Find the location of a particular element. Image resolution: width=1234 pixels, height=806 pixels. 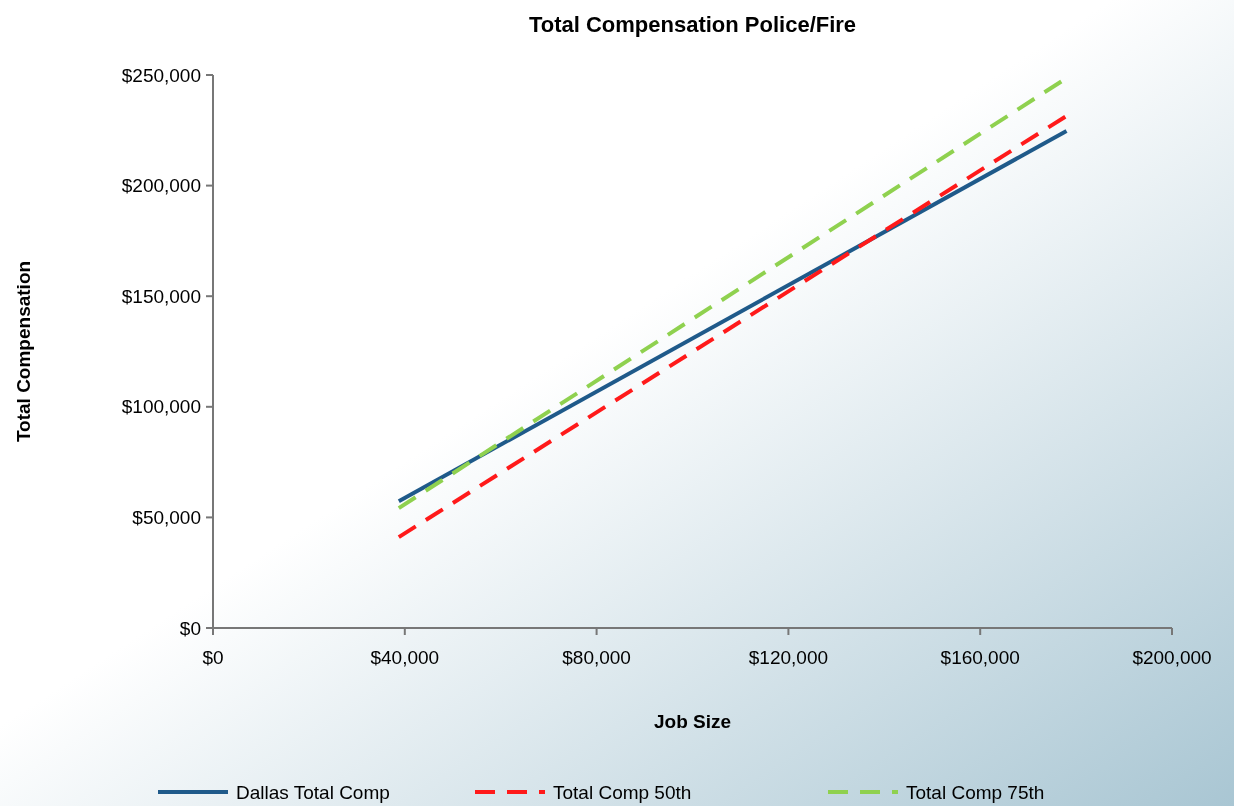

legend-label: Total Comp 75th is located at coordinates (975, 792).